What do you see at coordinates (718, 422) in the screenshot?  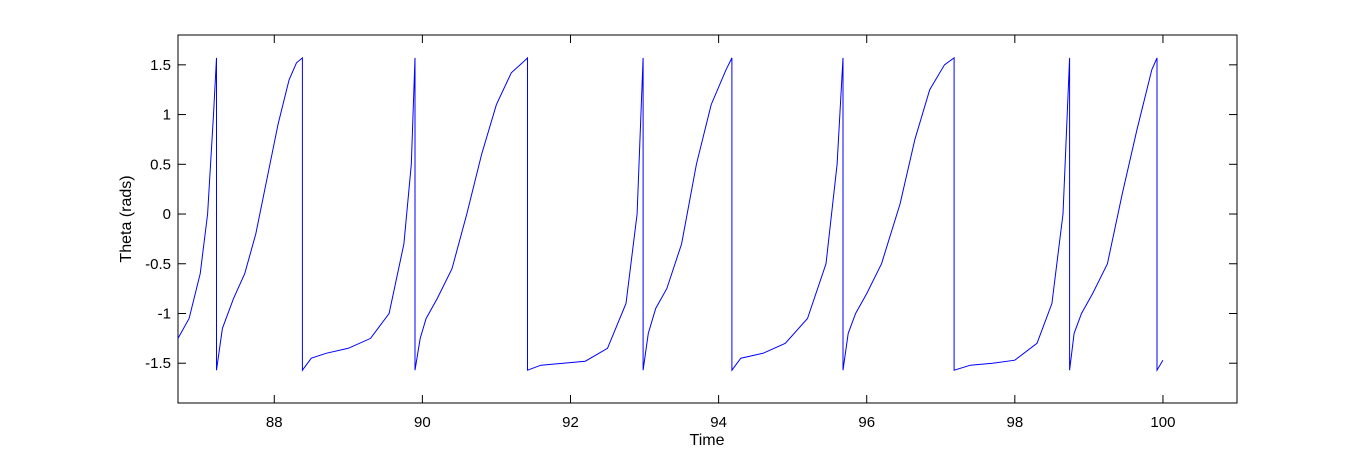 I see `x-tick-label: 94` at bounding box center [718, 422].